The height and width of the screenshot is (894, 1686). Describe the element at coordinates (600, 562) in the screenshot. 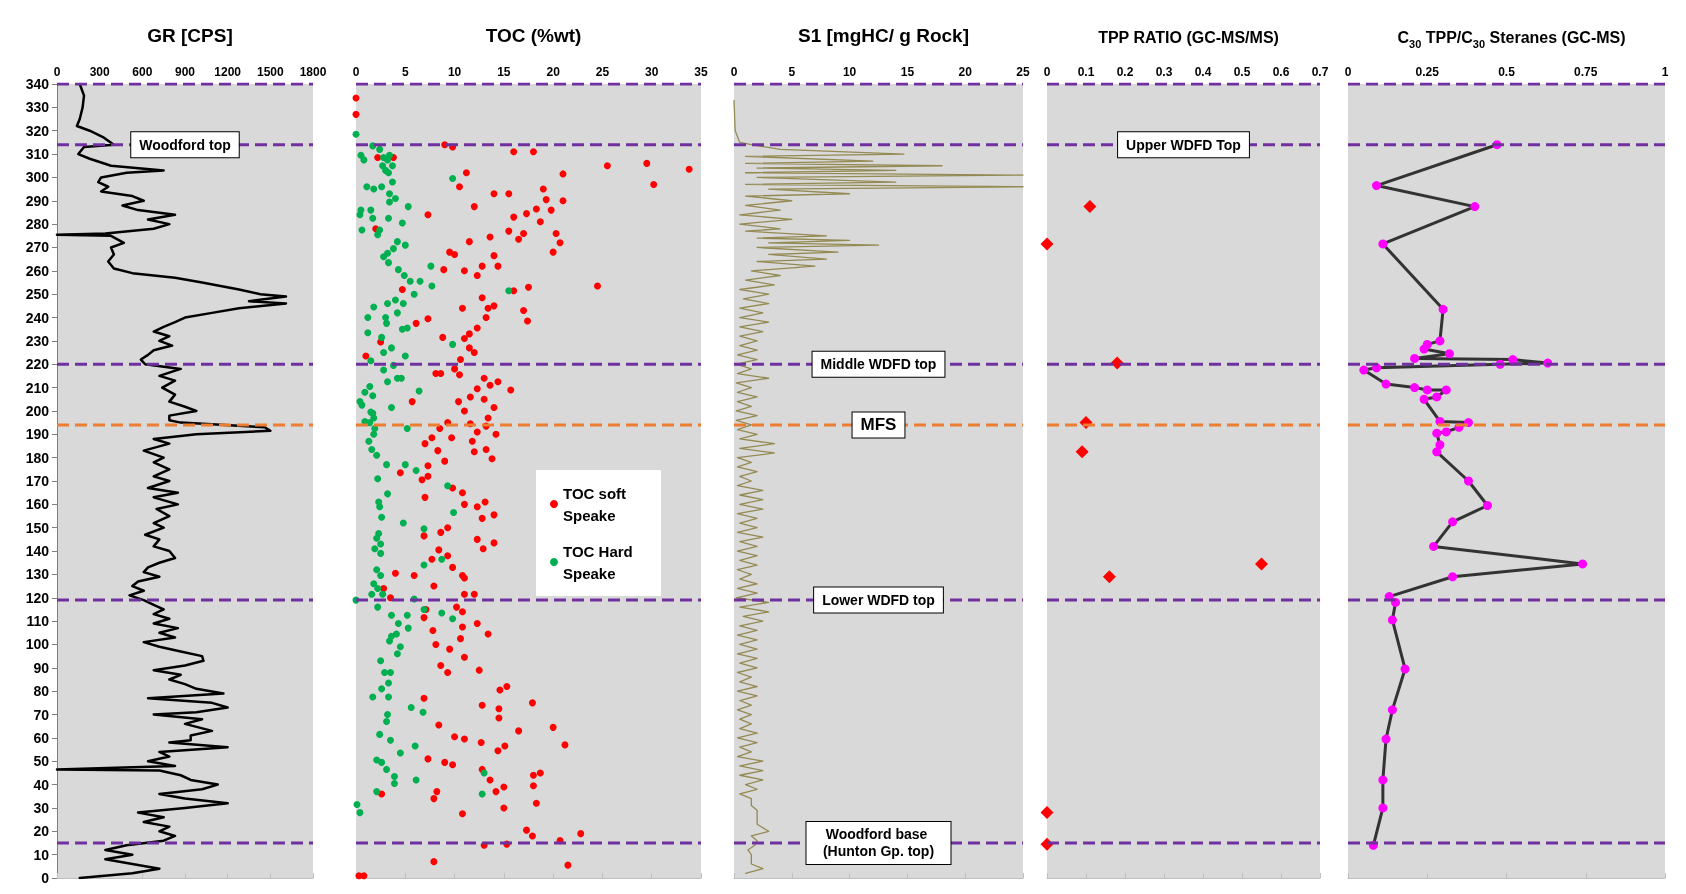

I see `legend-label: TOC Hard Speake` at that location.